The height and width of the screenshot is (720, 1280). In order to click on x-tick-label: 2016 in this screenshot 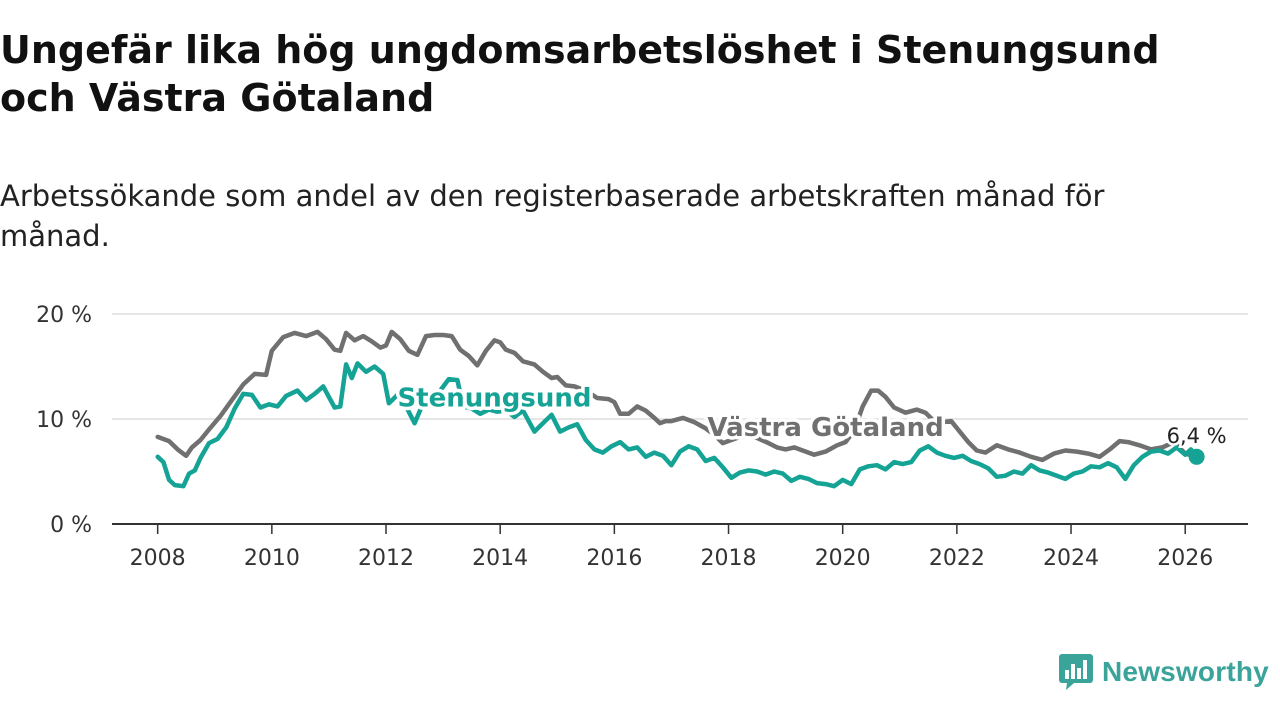, I will do `click(614, 558)`.